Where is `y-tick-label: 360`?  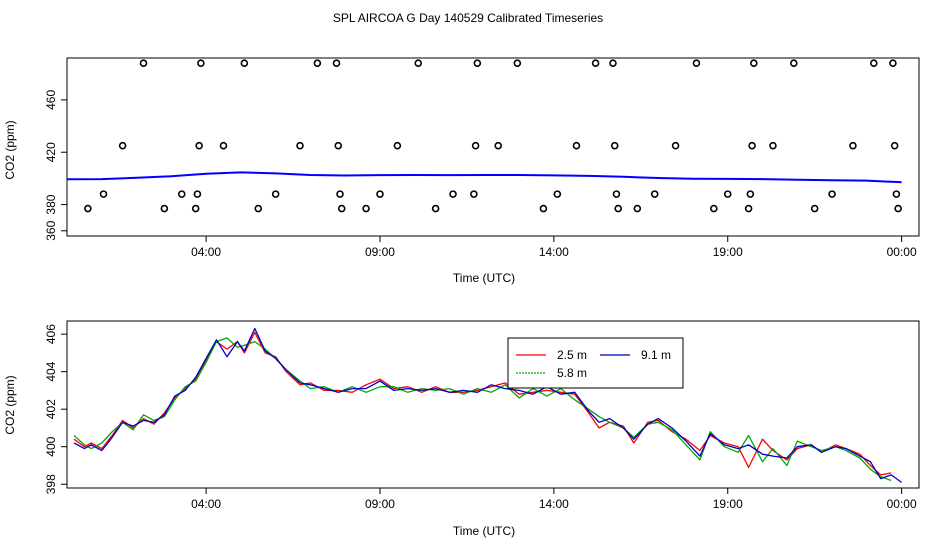 y-tick-label: 360 is located at coordinates (51, 230).